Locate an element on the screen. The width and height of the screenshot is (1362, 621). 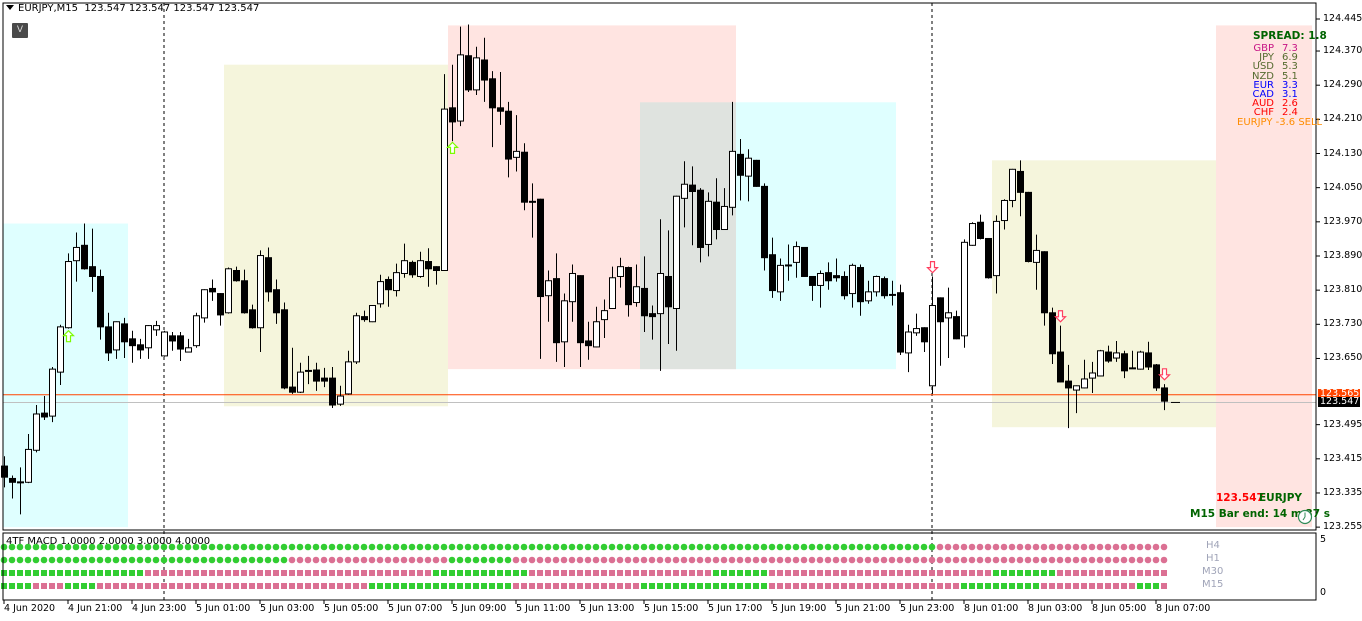
price-axis-label: 124.370 is located at coordinates (1342, 51).